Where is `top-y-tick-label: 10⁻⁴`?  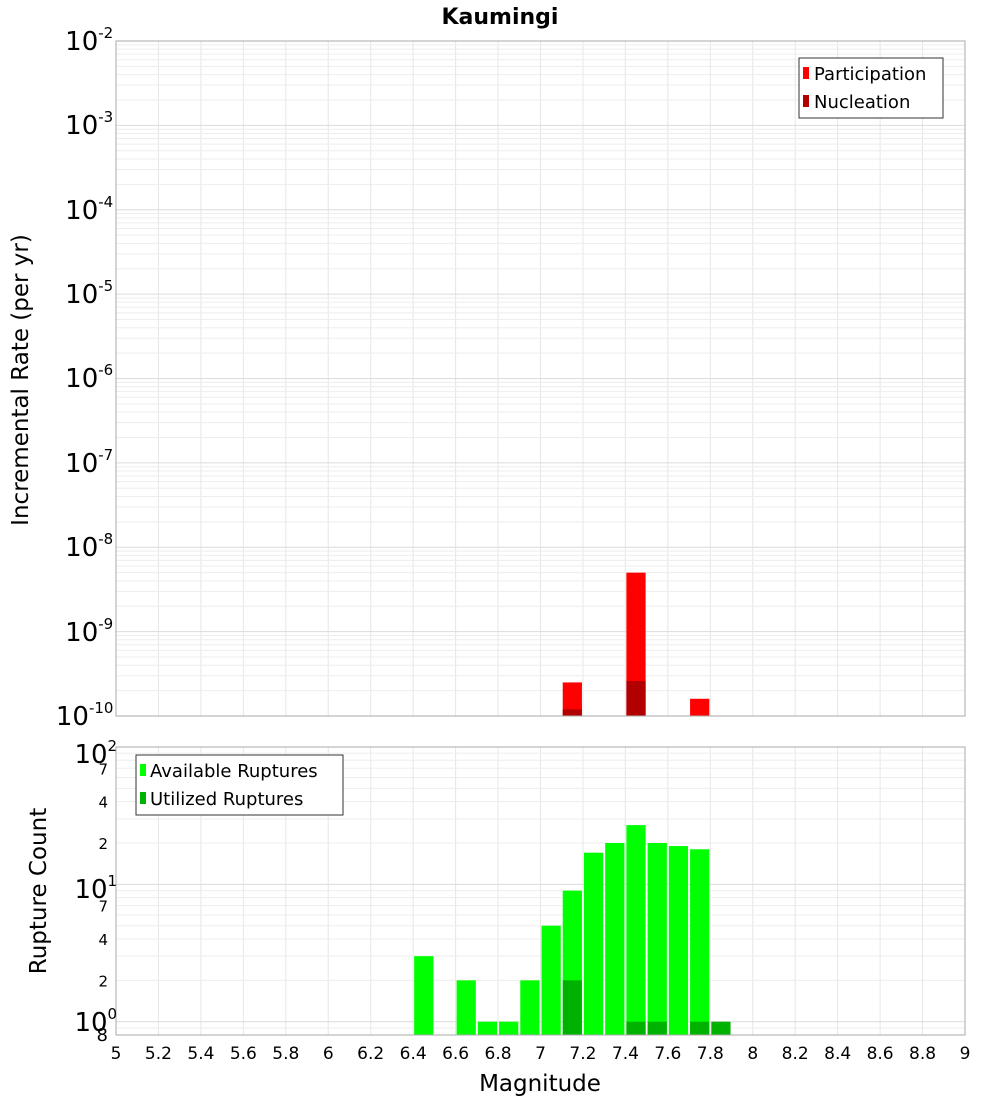
top-y-tick-label: 10⁻⁴ is located at coordinates (89, 209).